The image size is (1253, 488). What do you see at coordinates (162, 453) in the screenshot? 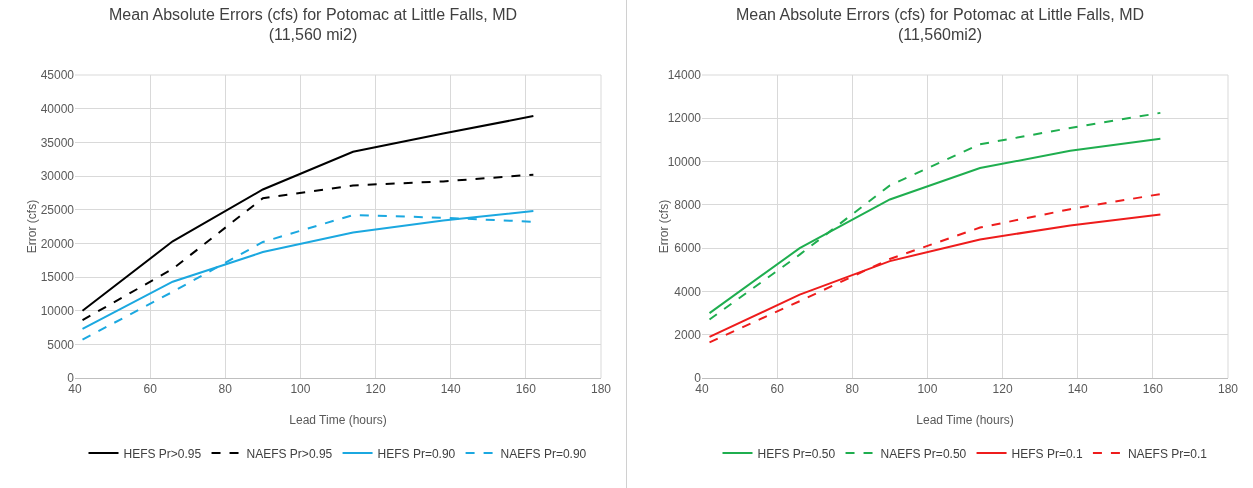
I see `legend-label: HEFS Pr>0.95` at bounding box center [162, 453].